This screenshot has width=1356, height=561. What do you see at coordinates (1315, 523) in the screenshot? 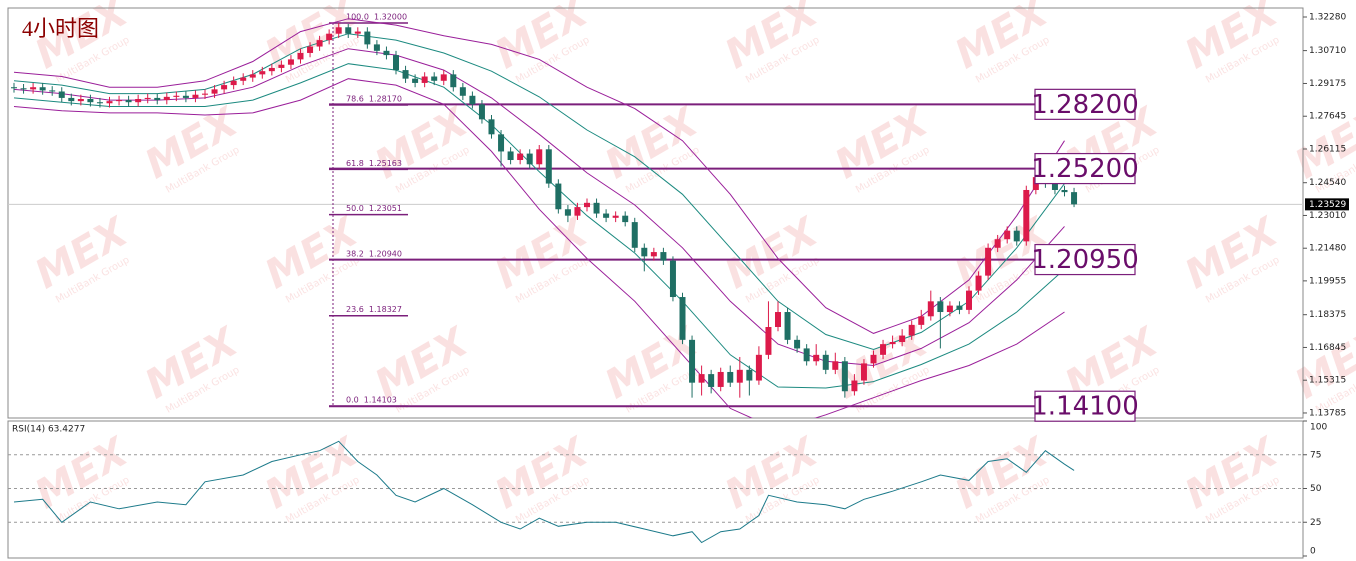
I see `y-tick-label: 25` at bounding box center [1315, 523].